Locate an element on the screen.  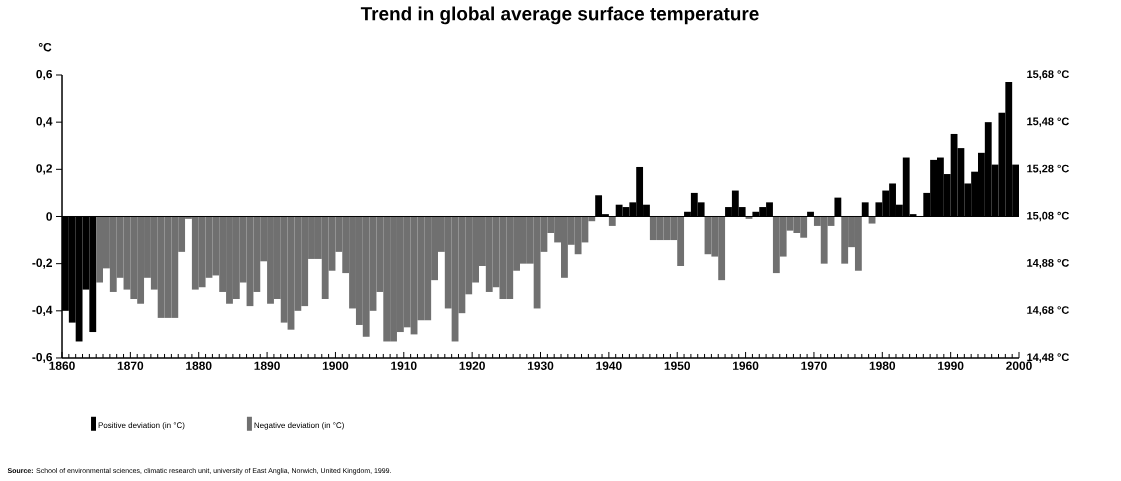
x-tick-label: 2000 is located at coordinates (1019, 365).